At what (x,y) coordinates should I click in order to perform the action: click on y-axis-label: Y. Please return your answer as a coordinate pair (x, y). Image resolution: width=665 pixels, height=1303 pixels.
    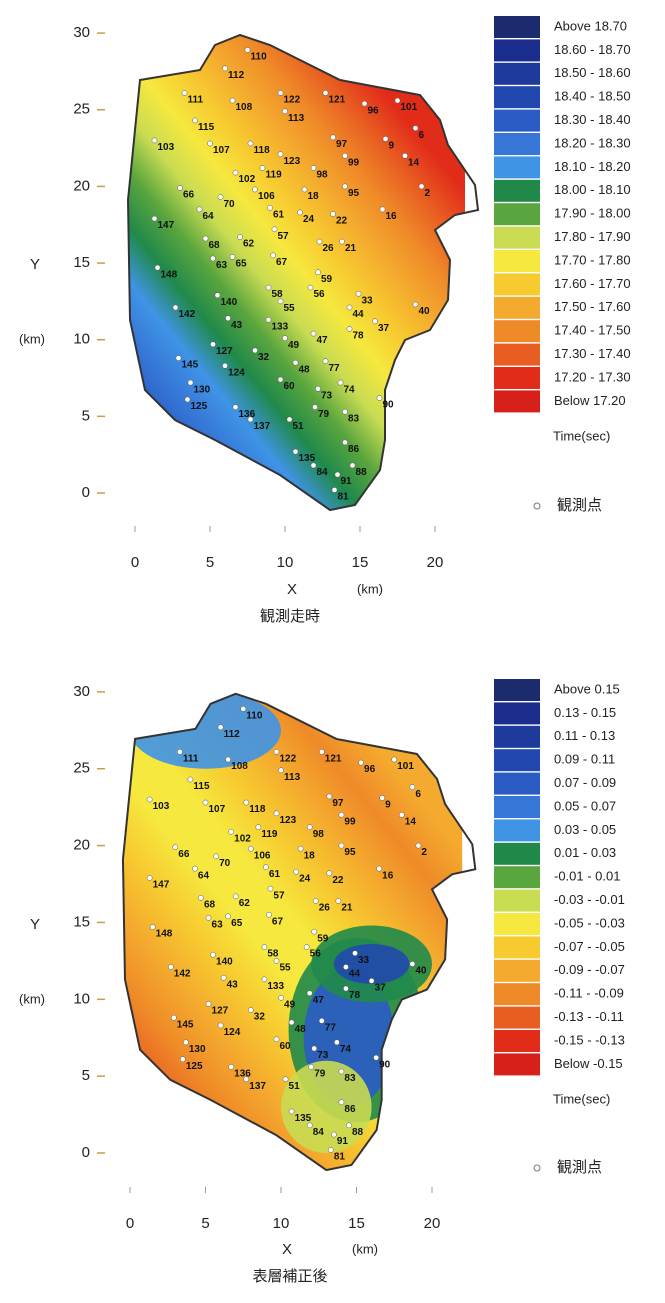
    Looking at the image, I should click on (35, 264).